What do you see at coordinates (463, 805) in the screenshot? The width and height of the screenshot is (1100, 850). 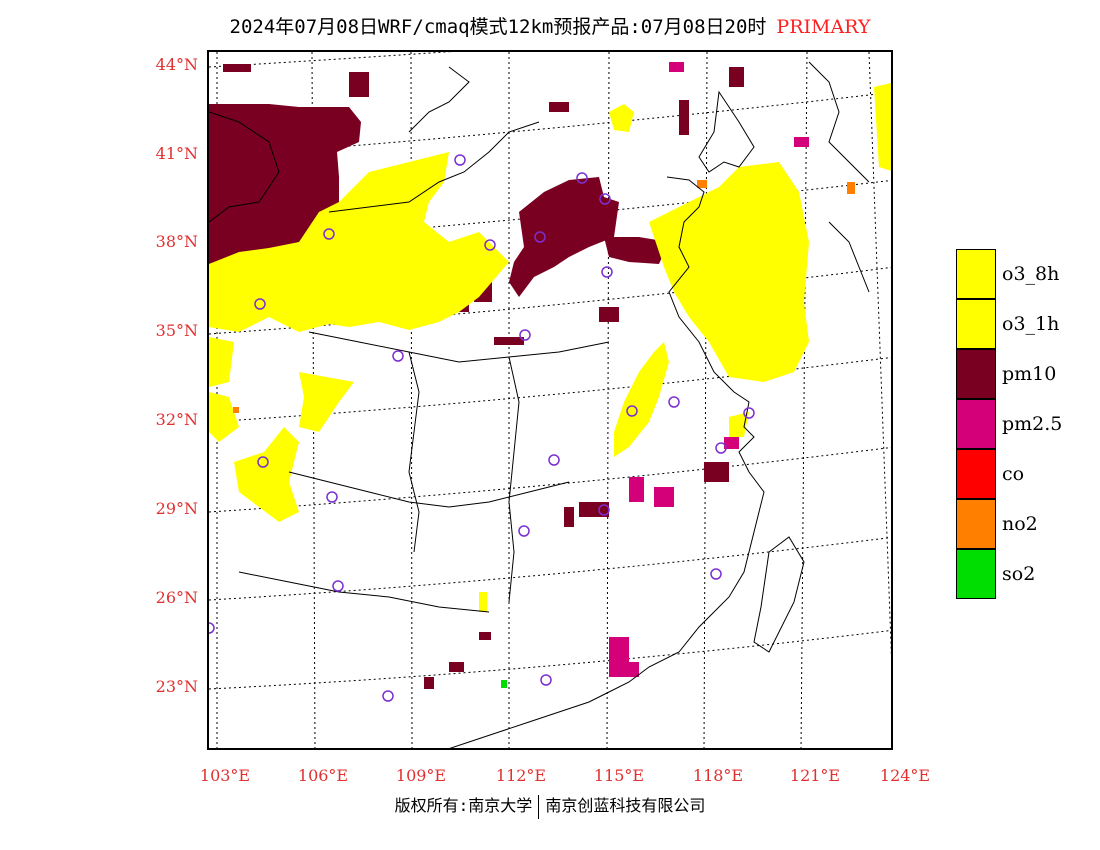 I see `footer-left: 版权所有:南京大学` at bounding box center [463, 805].